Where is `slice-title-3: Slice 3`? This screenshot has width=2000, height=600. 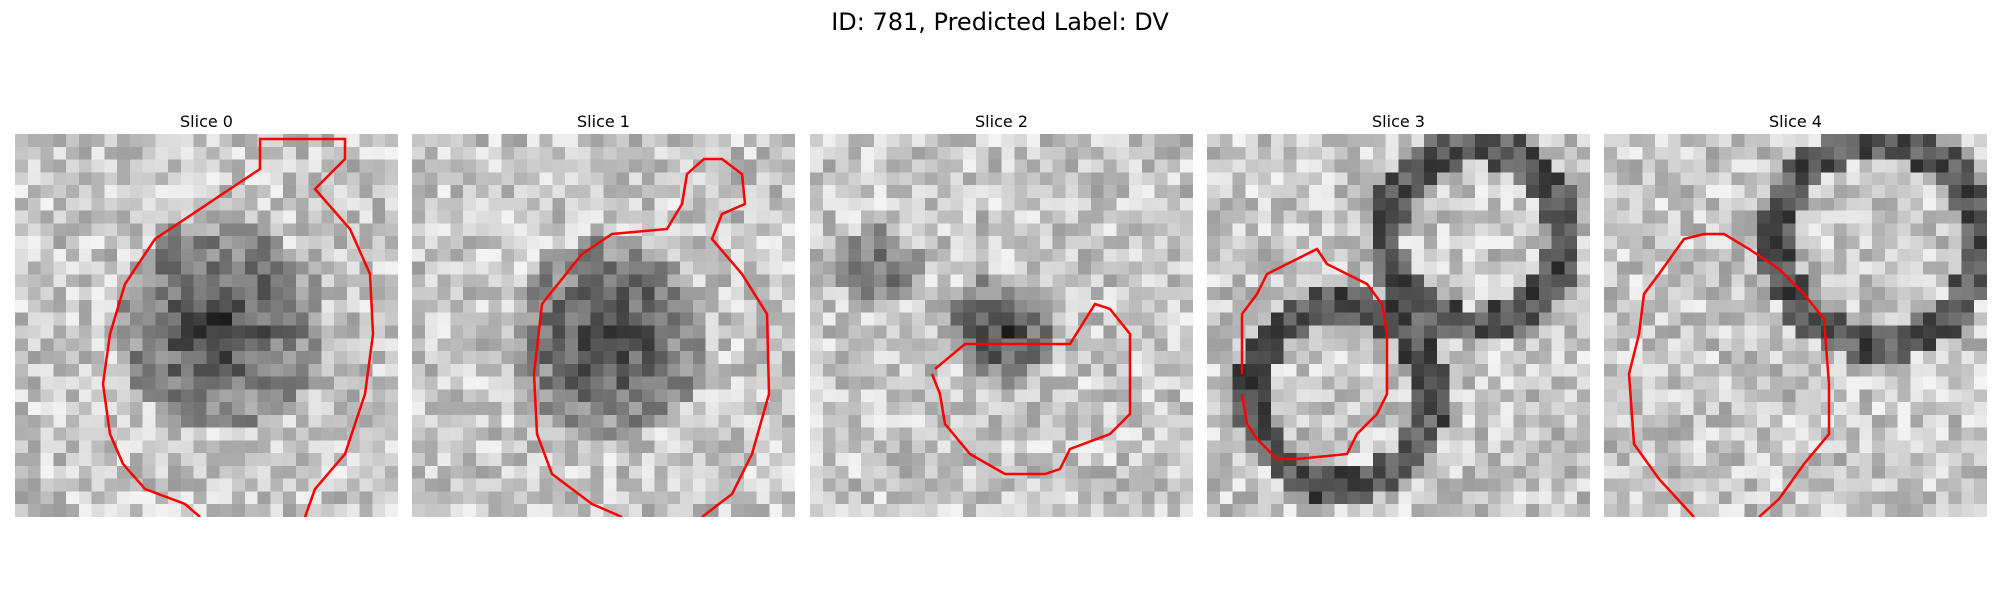 slice-title-3: Slice 3 is located at coordinates (1398, 121).